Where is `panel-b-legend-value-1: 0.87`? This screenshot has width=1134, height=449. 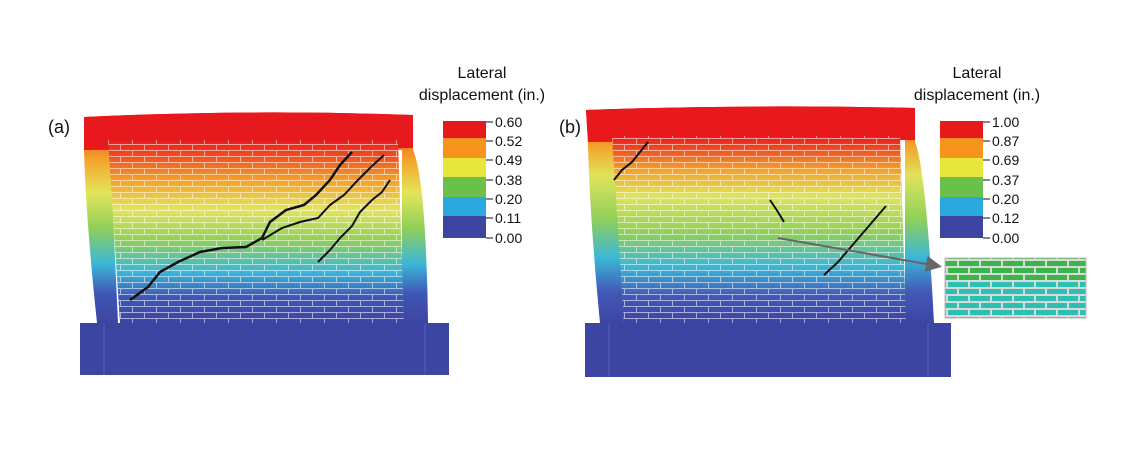 panel-b-legend-value-1: 0.87 is located at coordinates (1005, 141).